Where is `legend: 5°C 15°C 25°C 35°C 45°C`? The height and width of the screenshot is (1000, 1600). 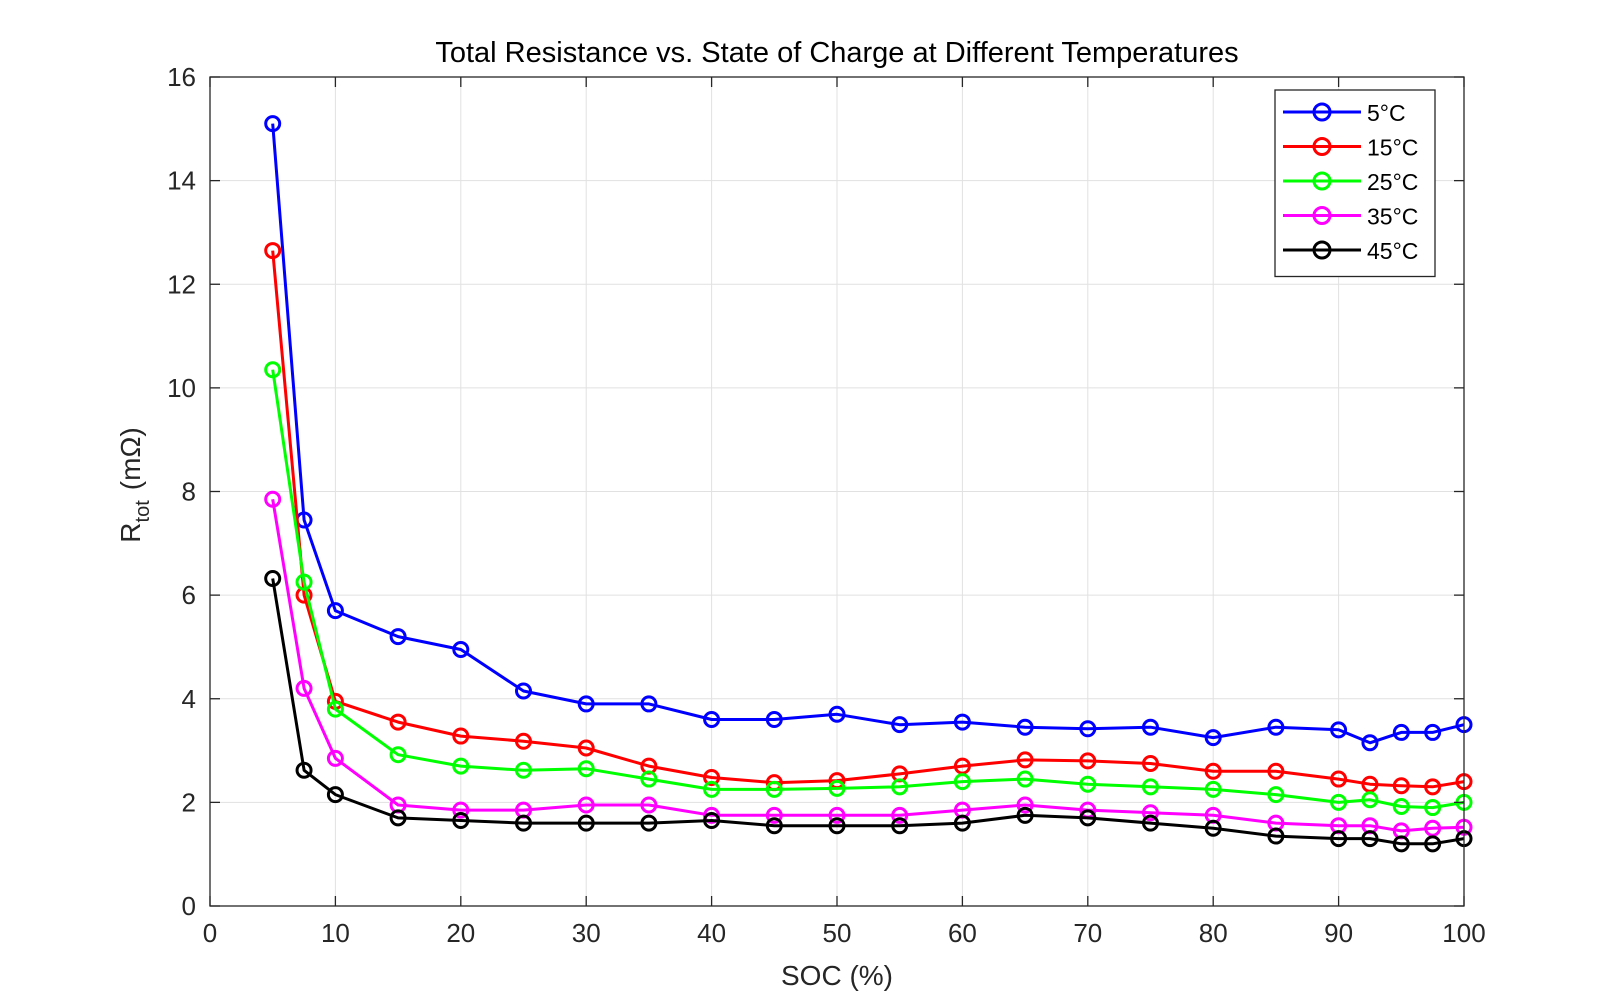 legend: 5°C 15°C 25°C 35°C 45°C is located at coordinates (1355, 183).